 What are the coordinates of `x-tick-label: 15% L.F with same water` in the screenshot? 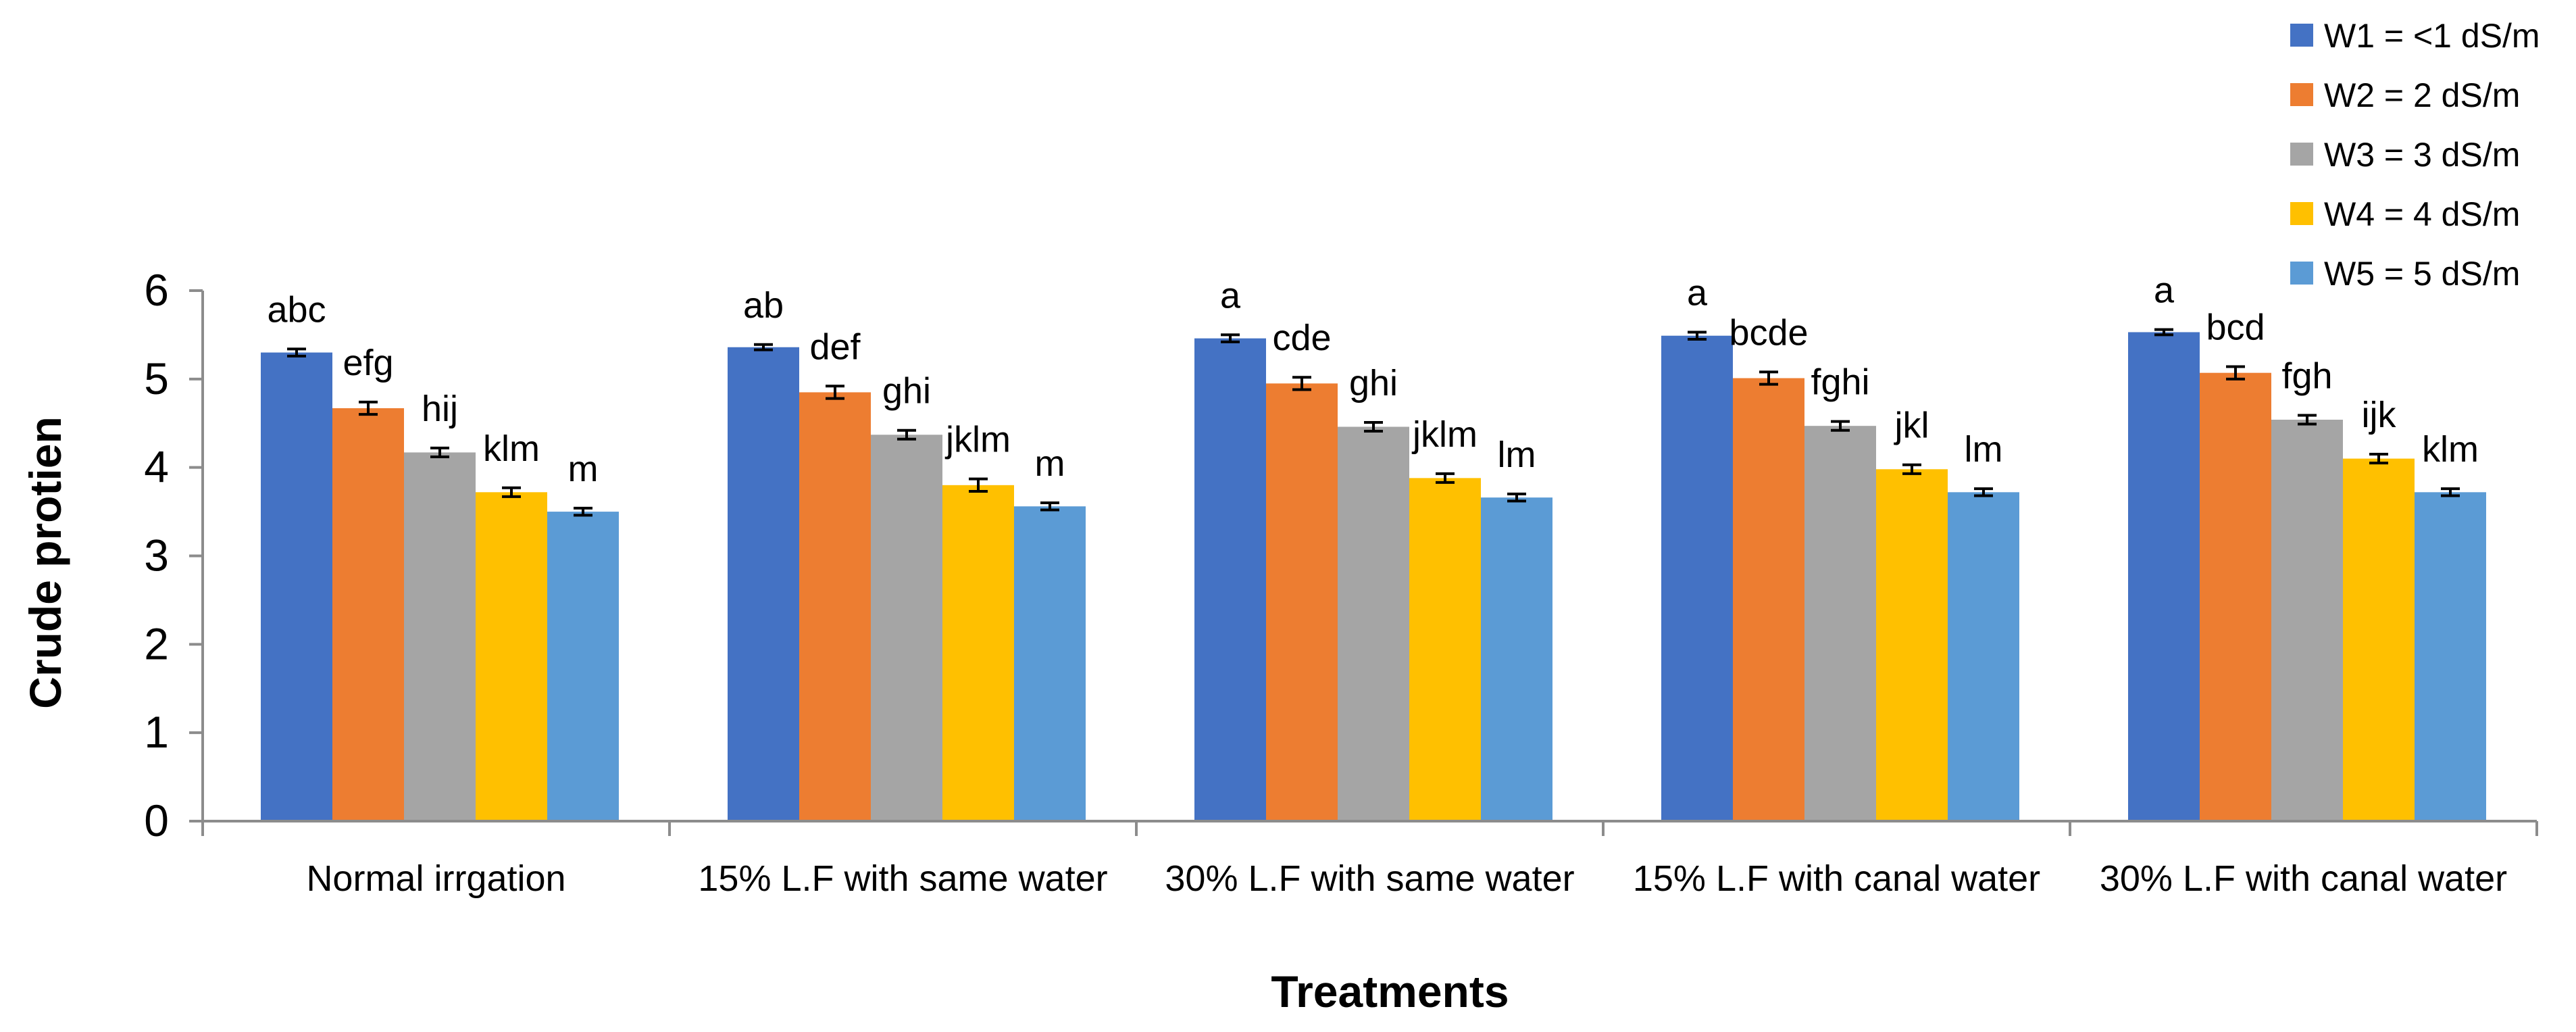 It's located at (902, 878).